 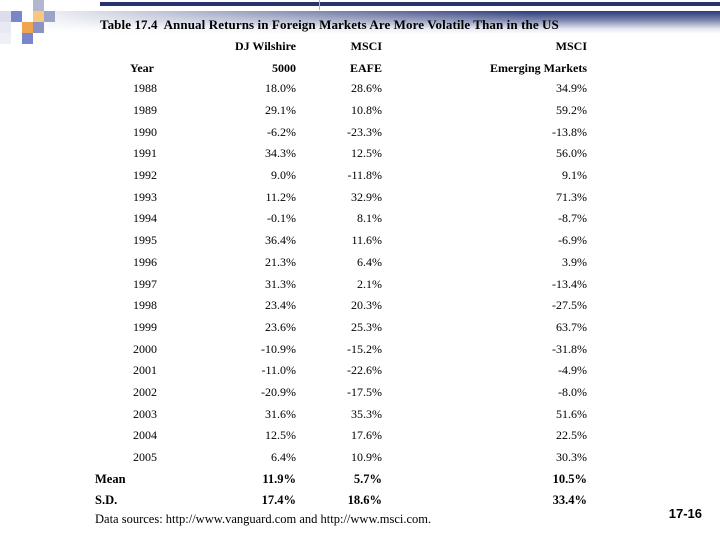 I want to click on year-cell: 1990, so click(x=145, y=131).